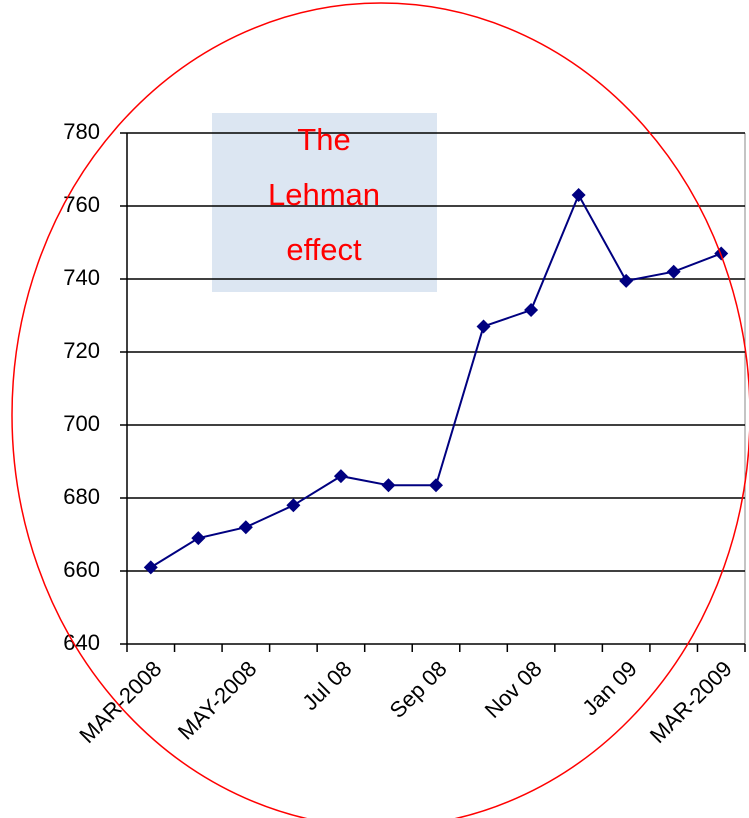  Describe the element at coordinates (81, 277) in the screenshot. I see `y-tick-label: 740` at that location.